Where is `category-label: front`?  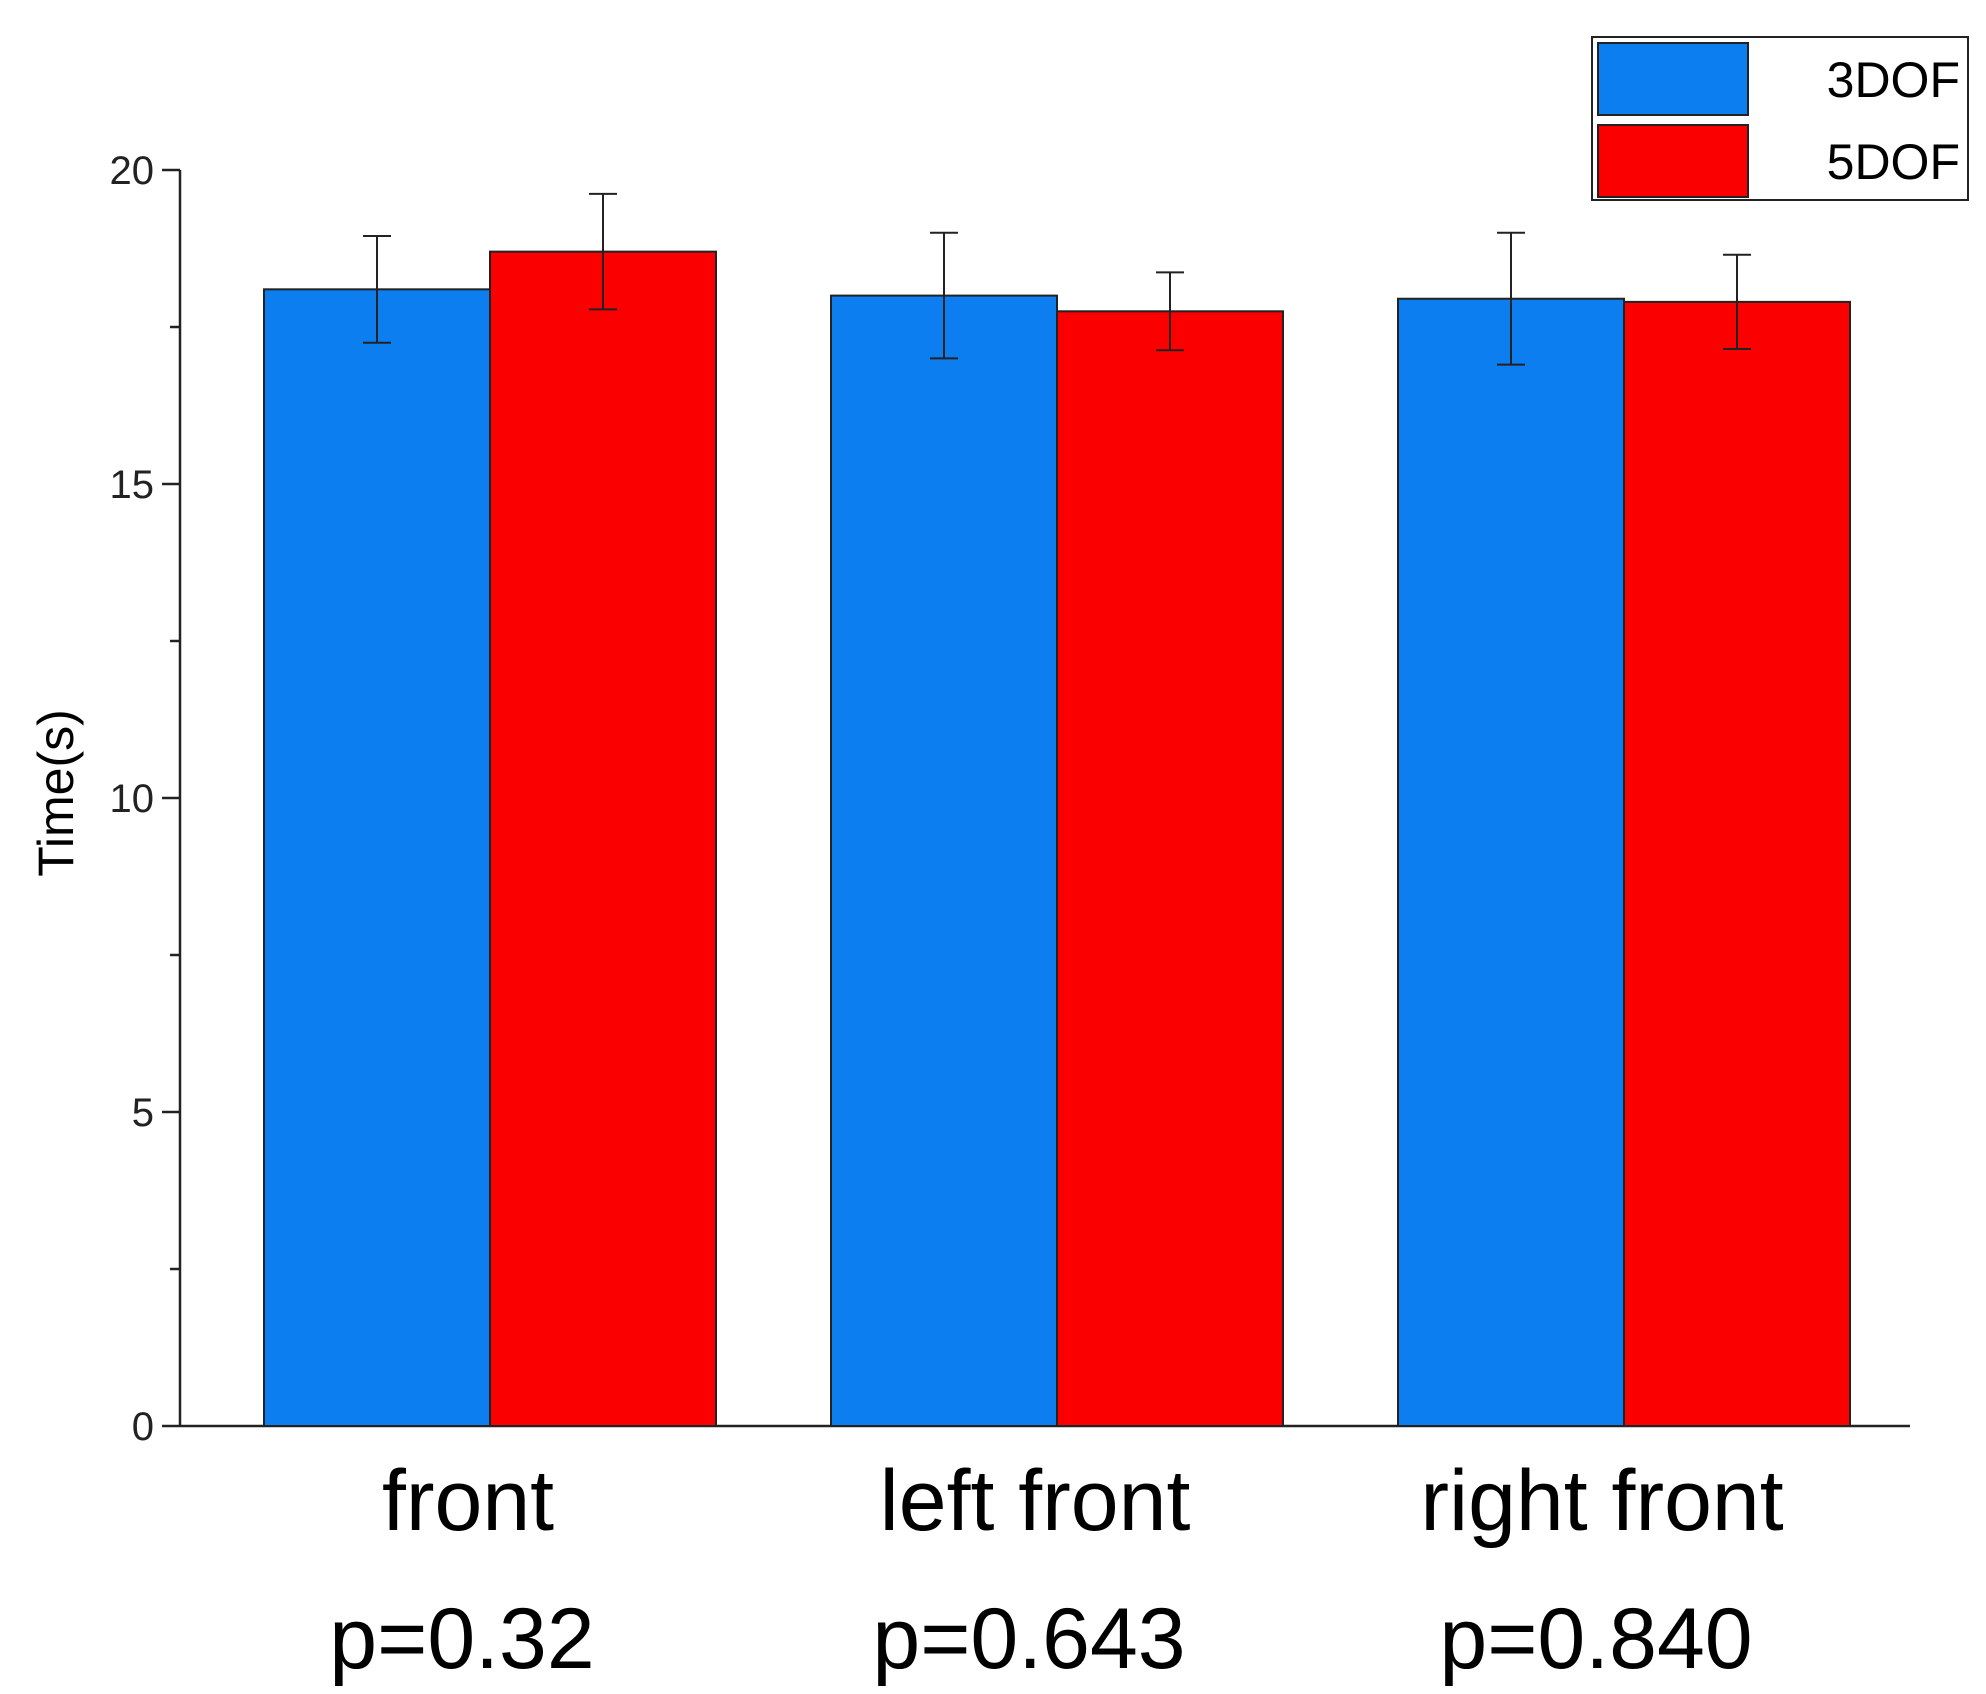 category-label: front is located at coordinates (468, 1501).